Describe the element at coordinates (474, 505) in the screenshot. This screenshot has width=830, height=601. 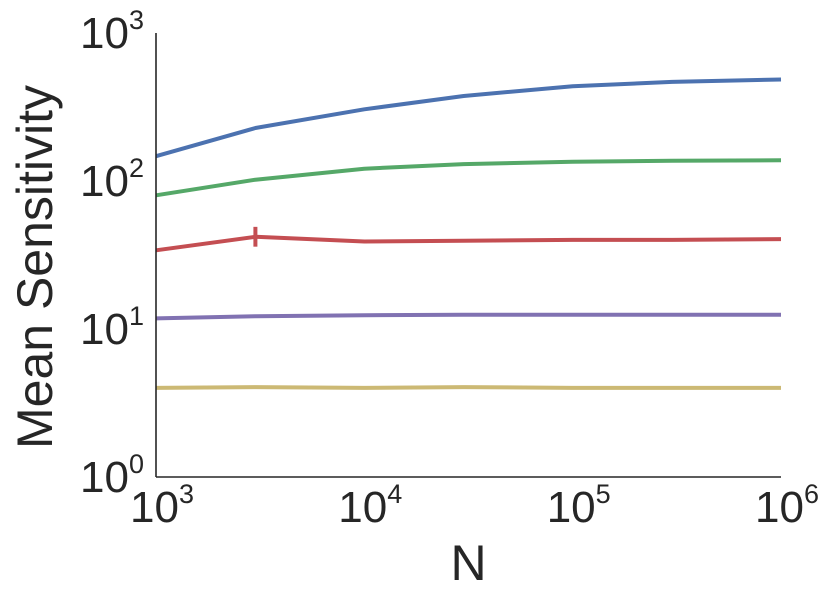
I see `x-tick-labels: 10³ 10⁴ 10⁵ 10⁶` at that location.